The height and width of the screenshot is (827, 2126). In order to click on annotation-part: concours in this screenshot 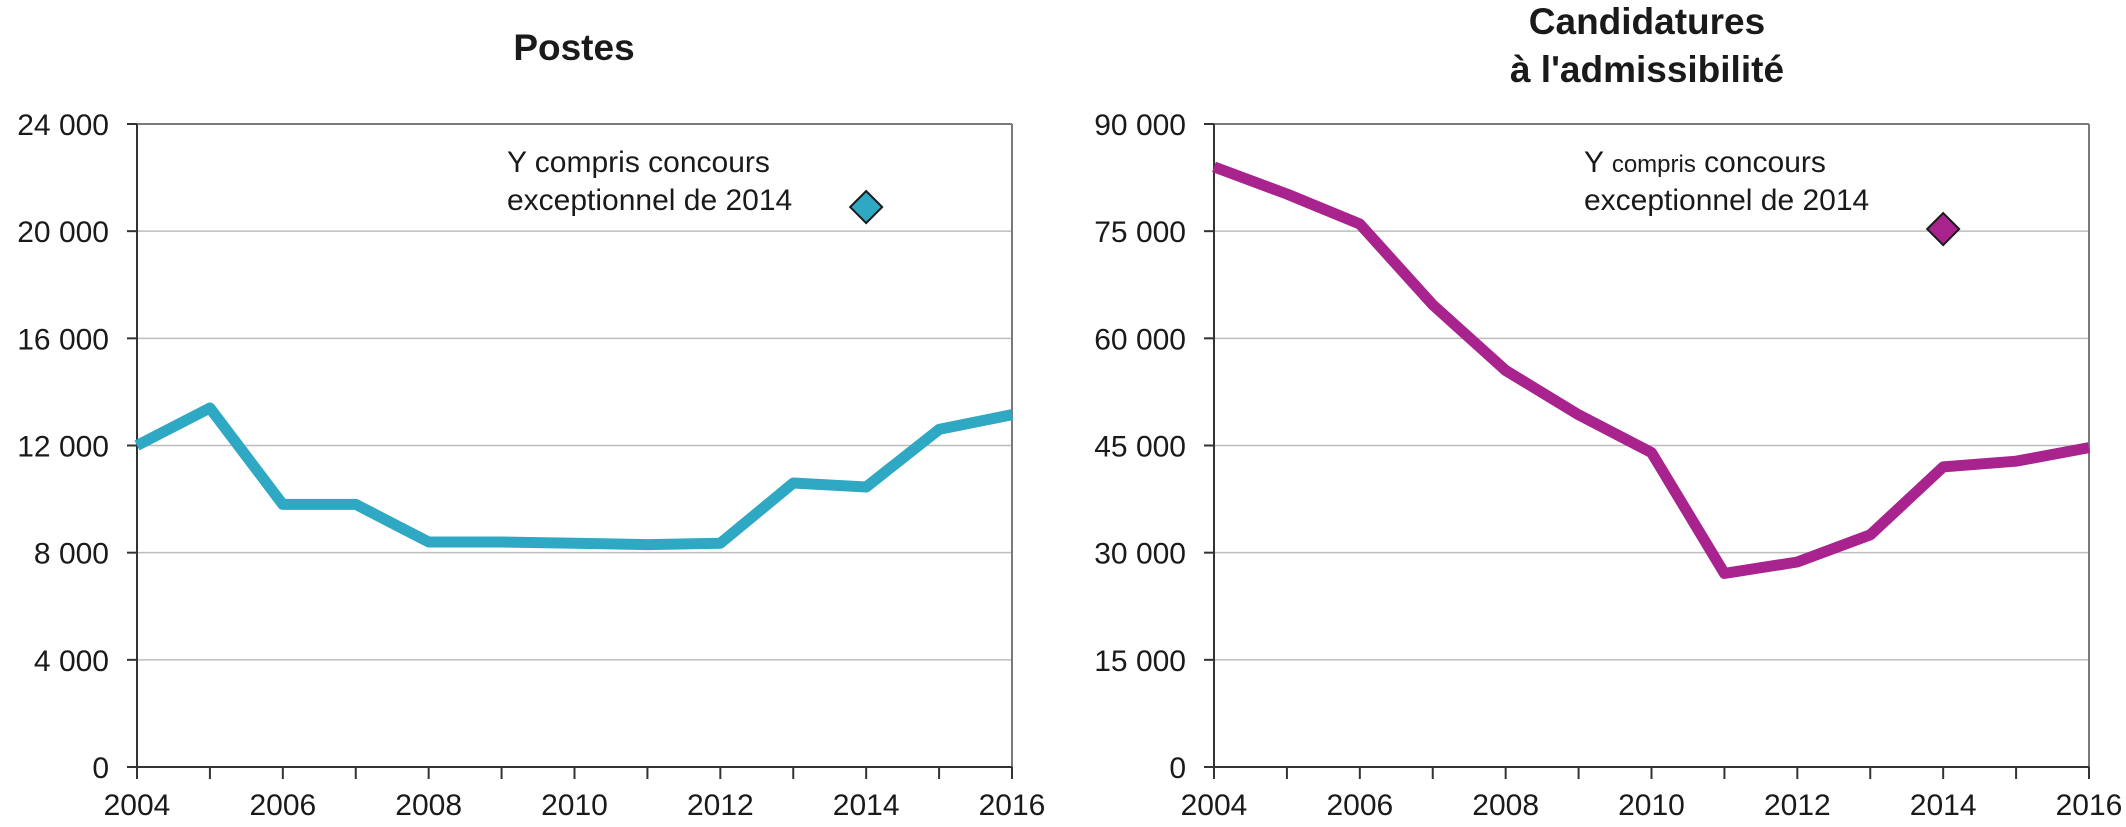, I will do `click(1761, 162)`.